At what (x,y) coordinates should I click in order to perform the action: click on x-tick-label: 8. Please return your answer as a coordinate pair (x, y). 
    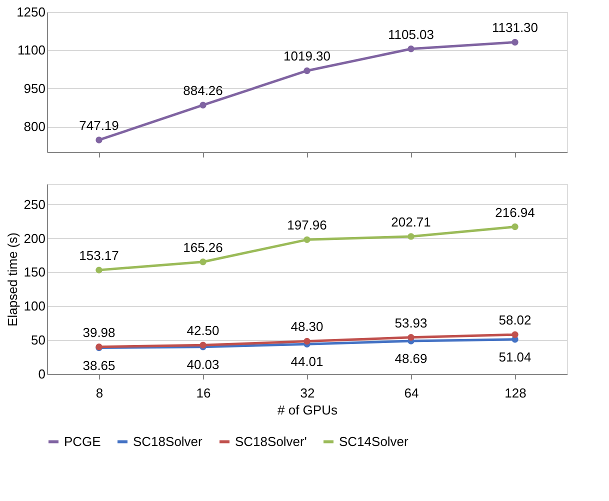
    Looking at the image, I should click on (100, 393).